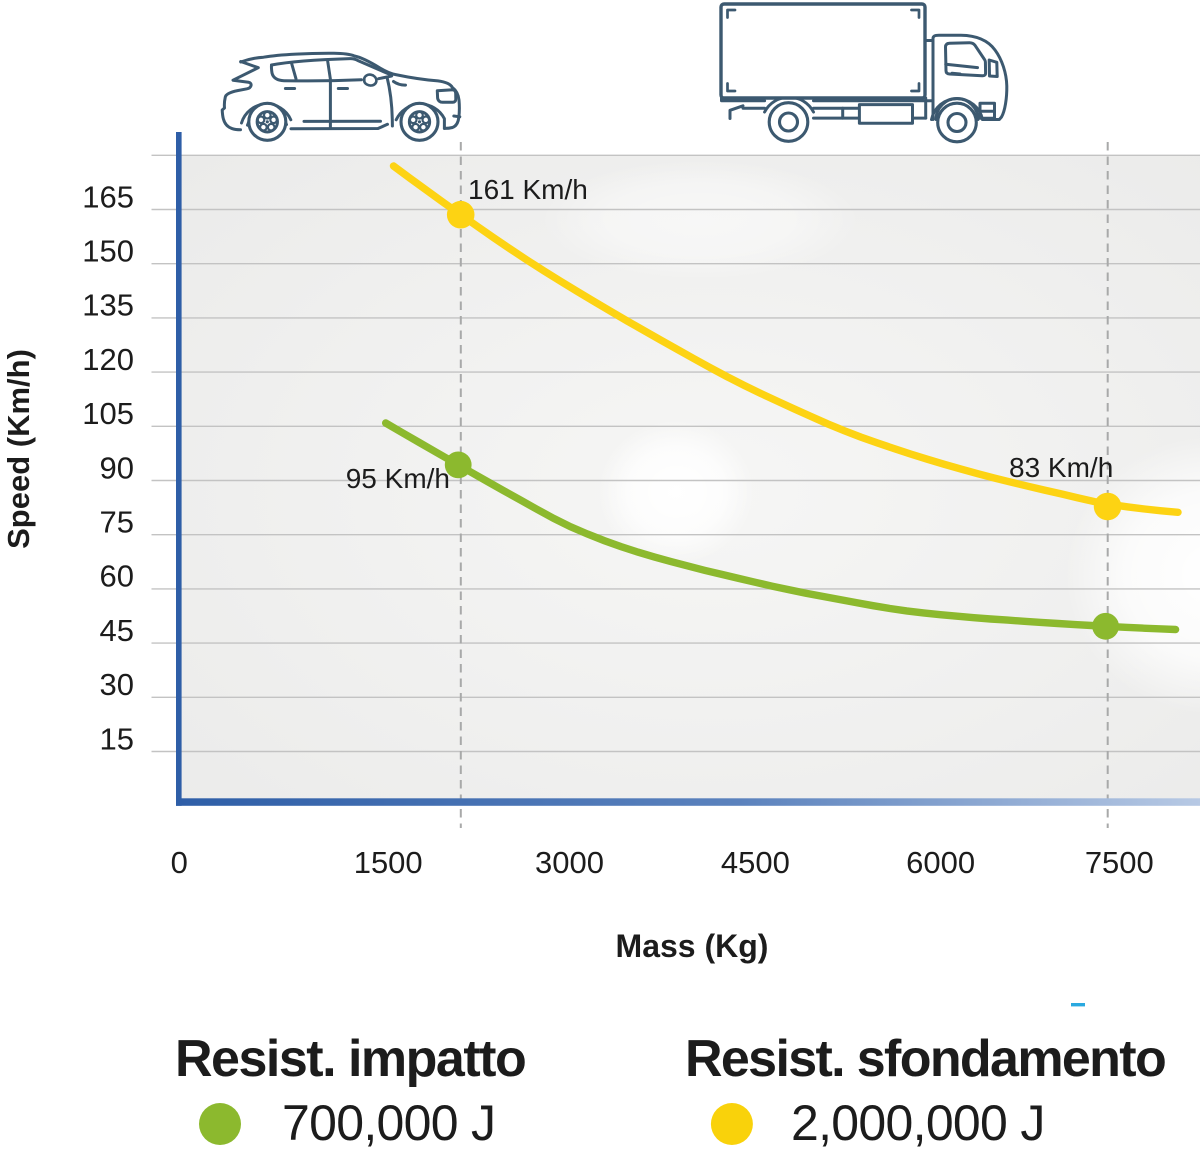 The image size is (1200, 1162). I want to click on svg-text: 75, so click(117, 522).